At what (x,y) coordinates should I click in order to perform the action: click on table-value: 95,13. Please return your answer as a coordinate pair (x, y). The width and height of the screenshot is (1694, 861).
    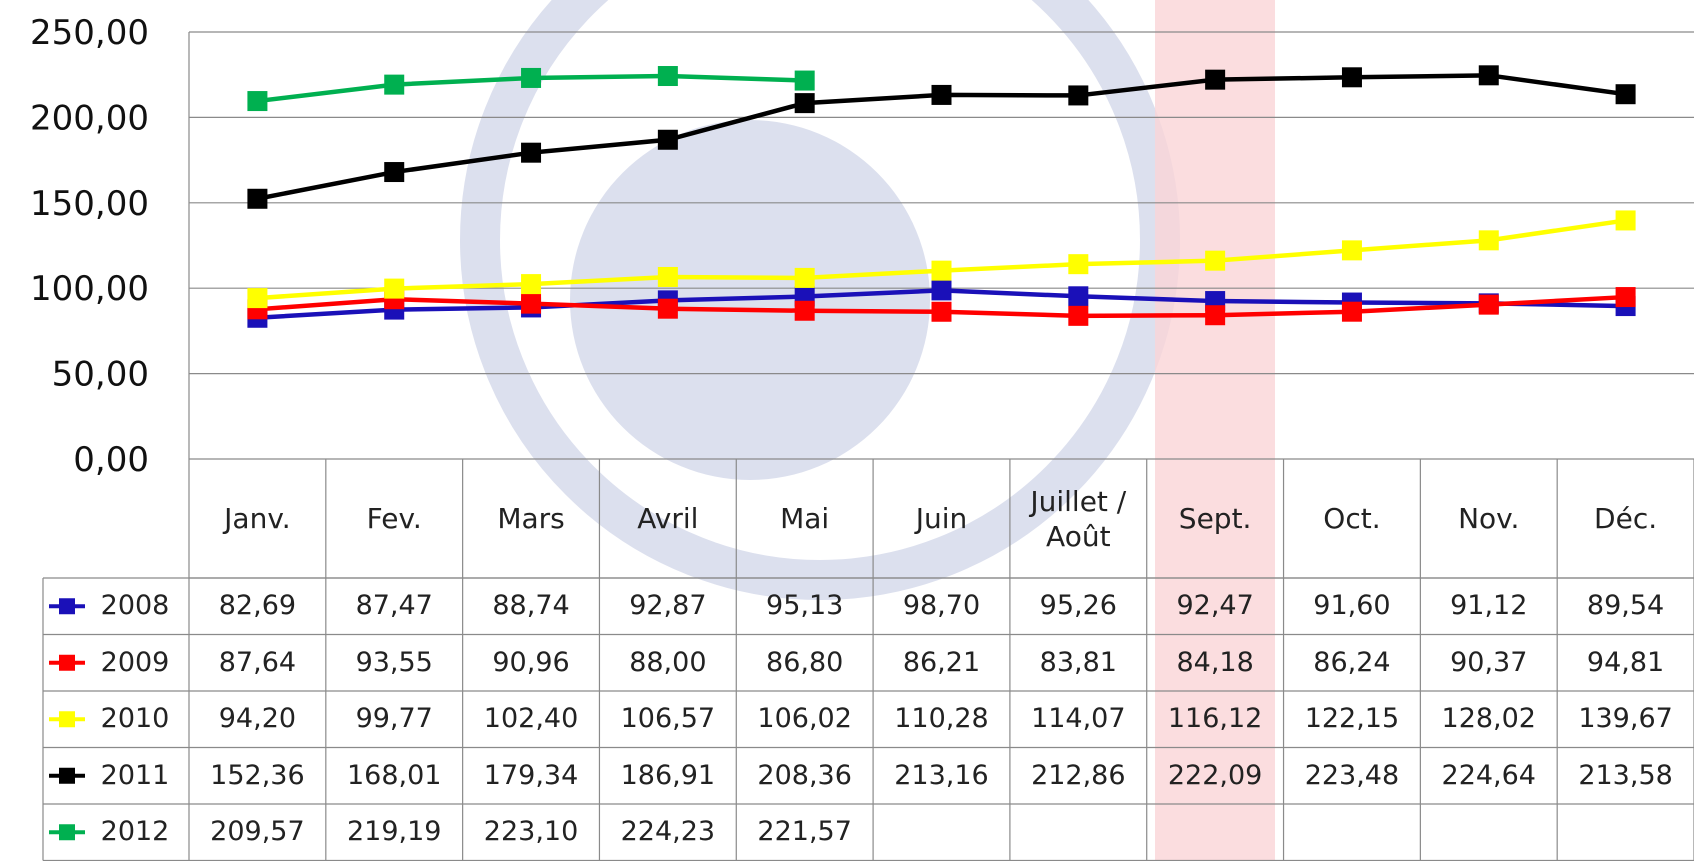
    Looking at the image, I should click on (805, 606).